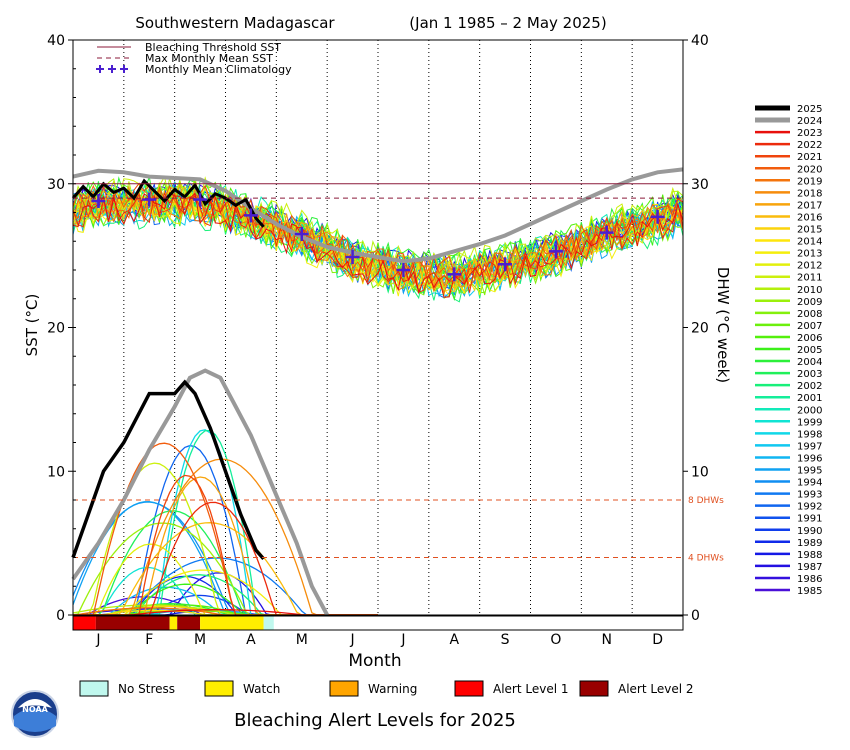 The height and width of the screenshot is (750, 850). Describe the element at coordinates (225, 537) in the screenshot. I see `dhw-series-2018` at that location.